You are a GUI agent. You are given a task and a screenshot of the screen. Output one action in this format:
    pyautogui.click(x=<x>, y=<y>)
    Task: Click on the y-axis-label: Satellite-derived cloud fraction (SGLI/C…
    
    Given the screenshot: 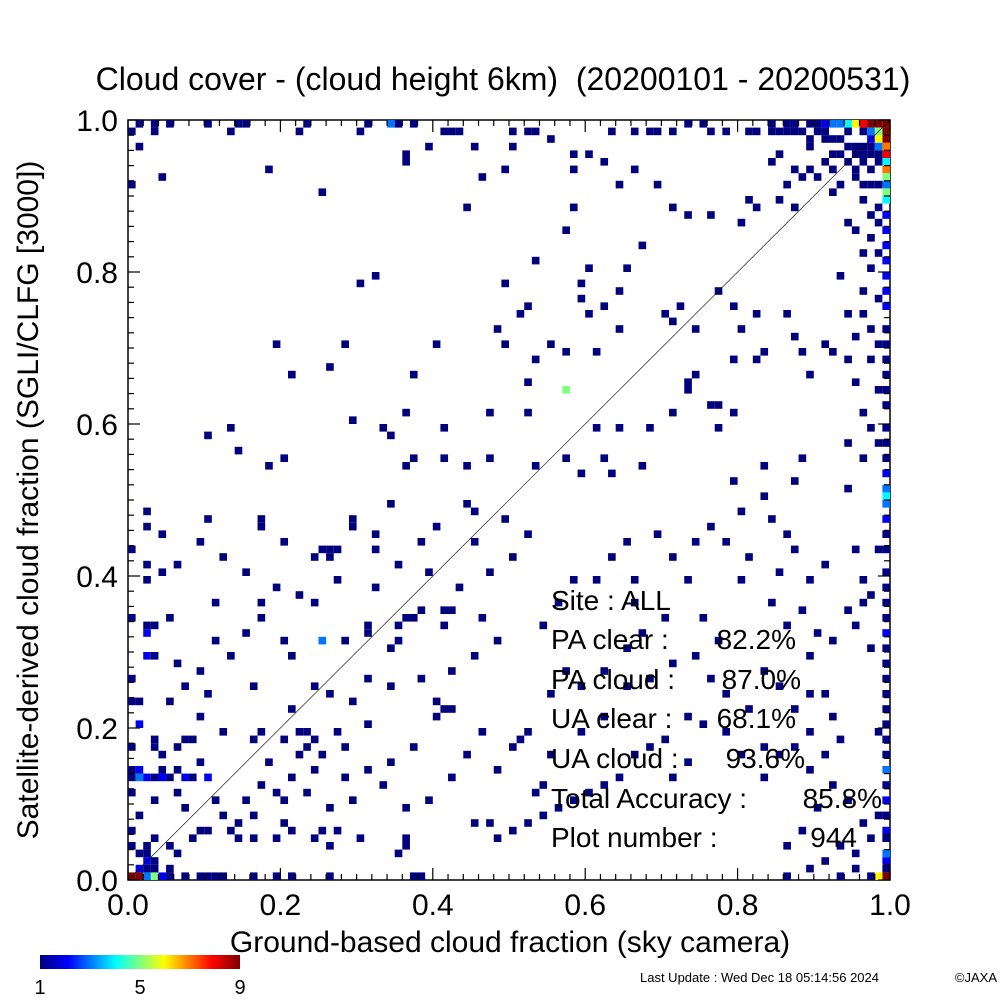 What is the action you would take?
    pyautogui.click(x=28, y=500)
    